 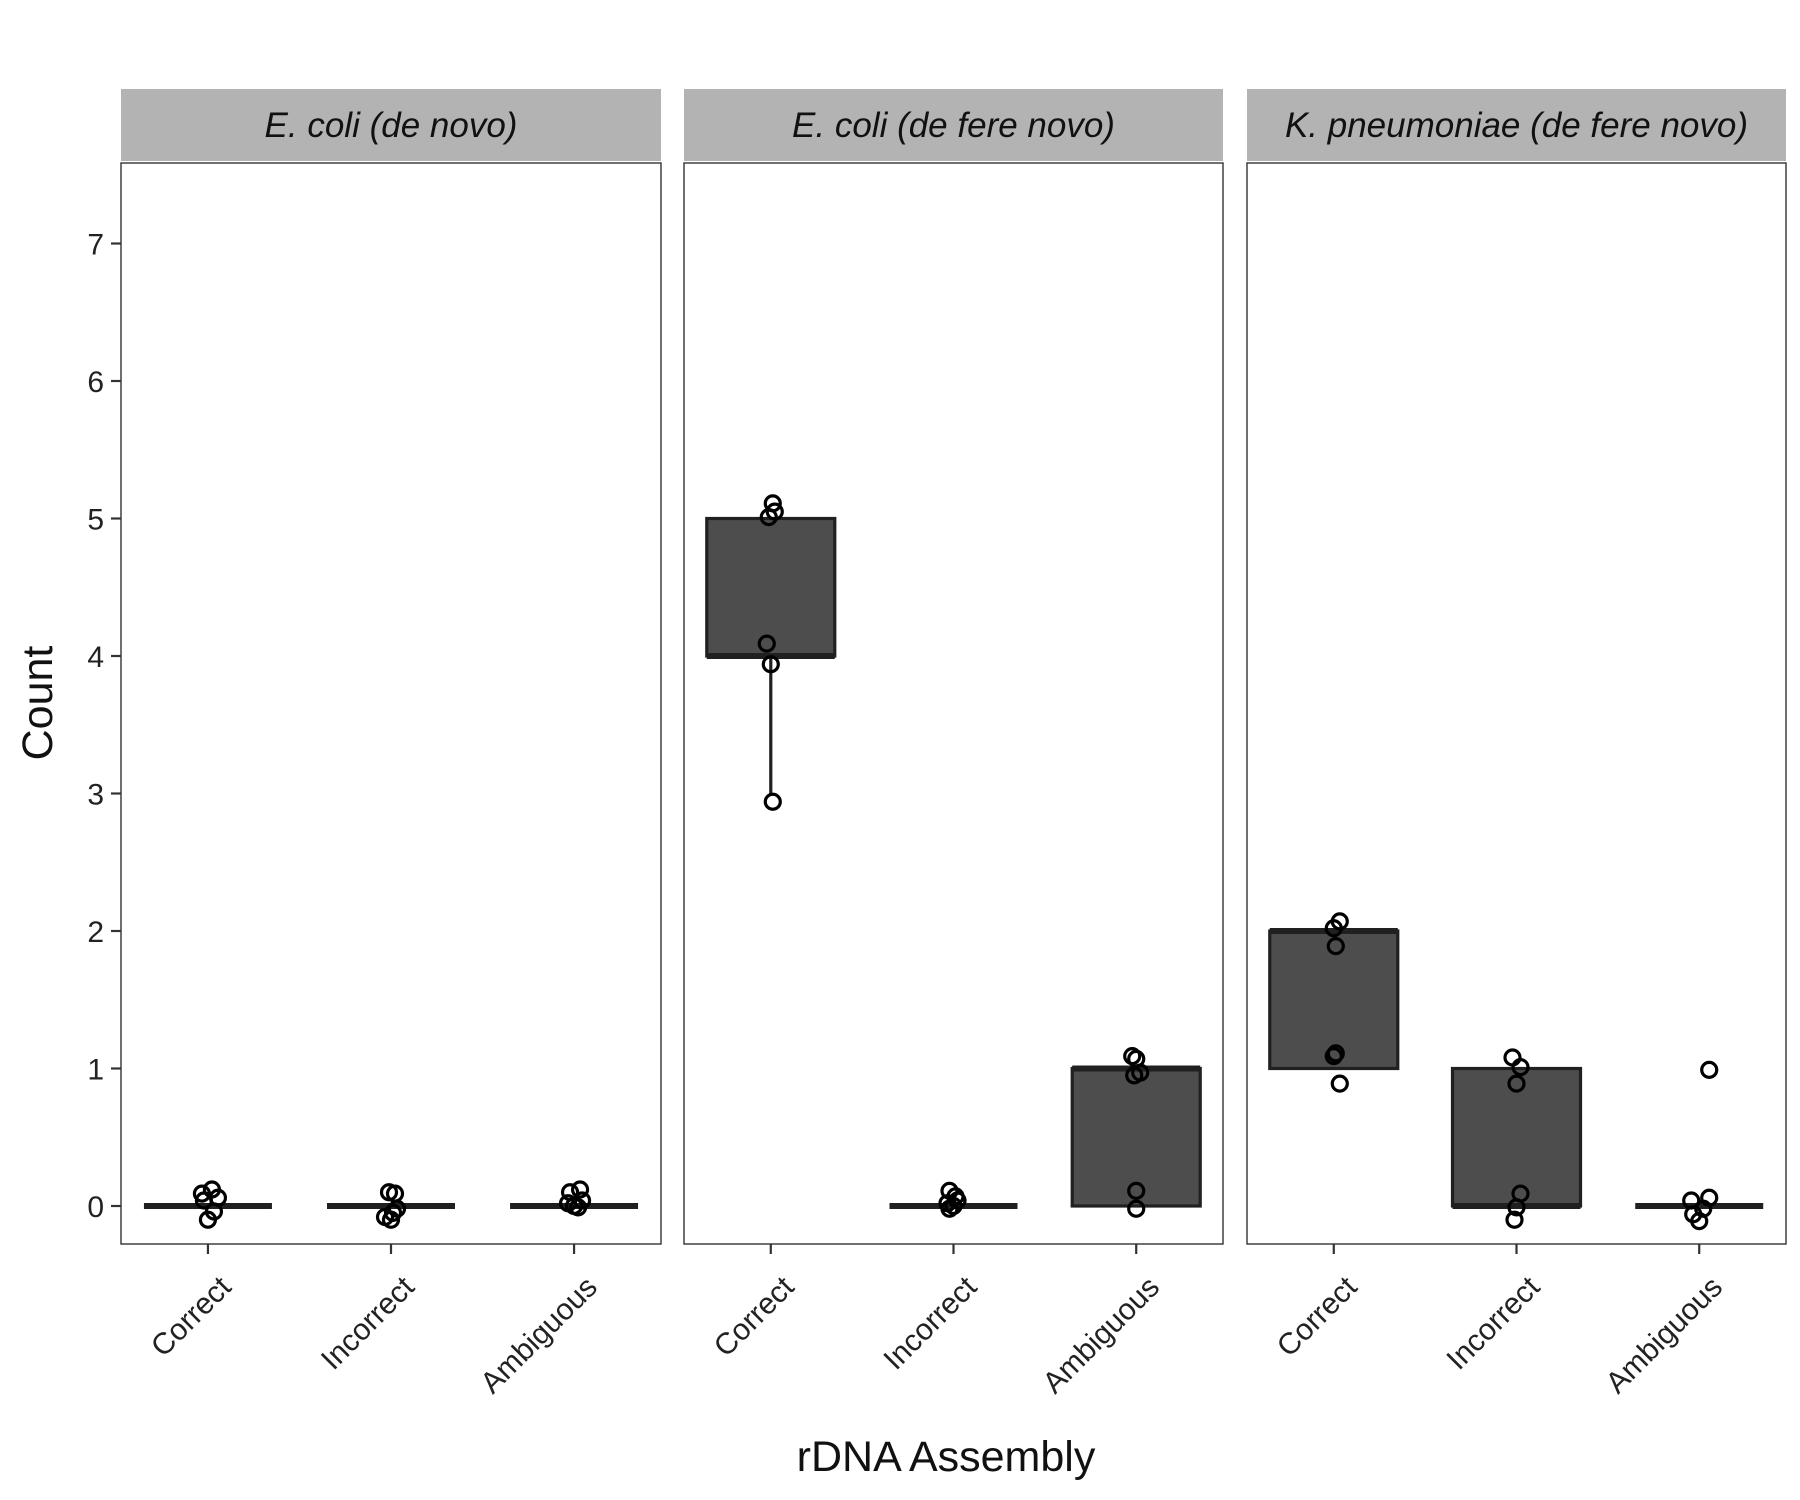 What do you see at coordinates (95, 657) in the screenshot?
I see `y-tick-label: 4` at bounding box center [95, 657].